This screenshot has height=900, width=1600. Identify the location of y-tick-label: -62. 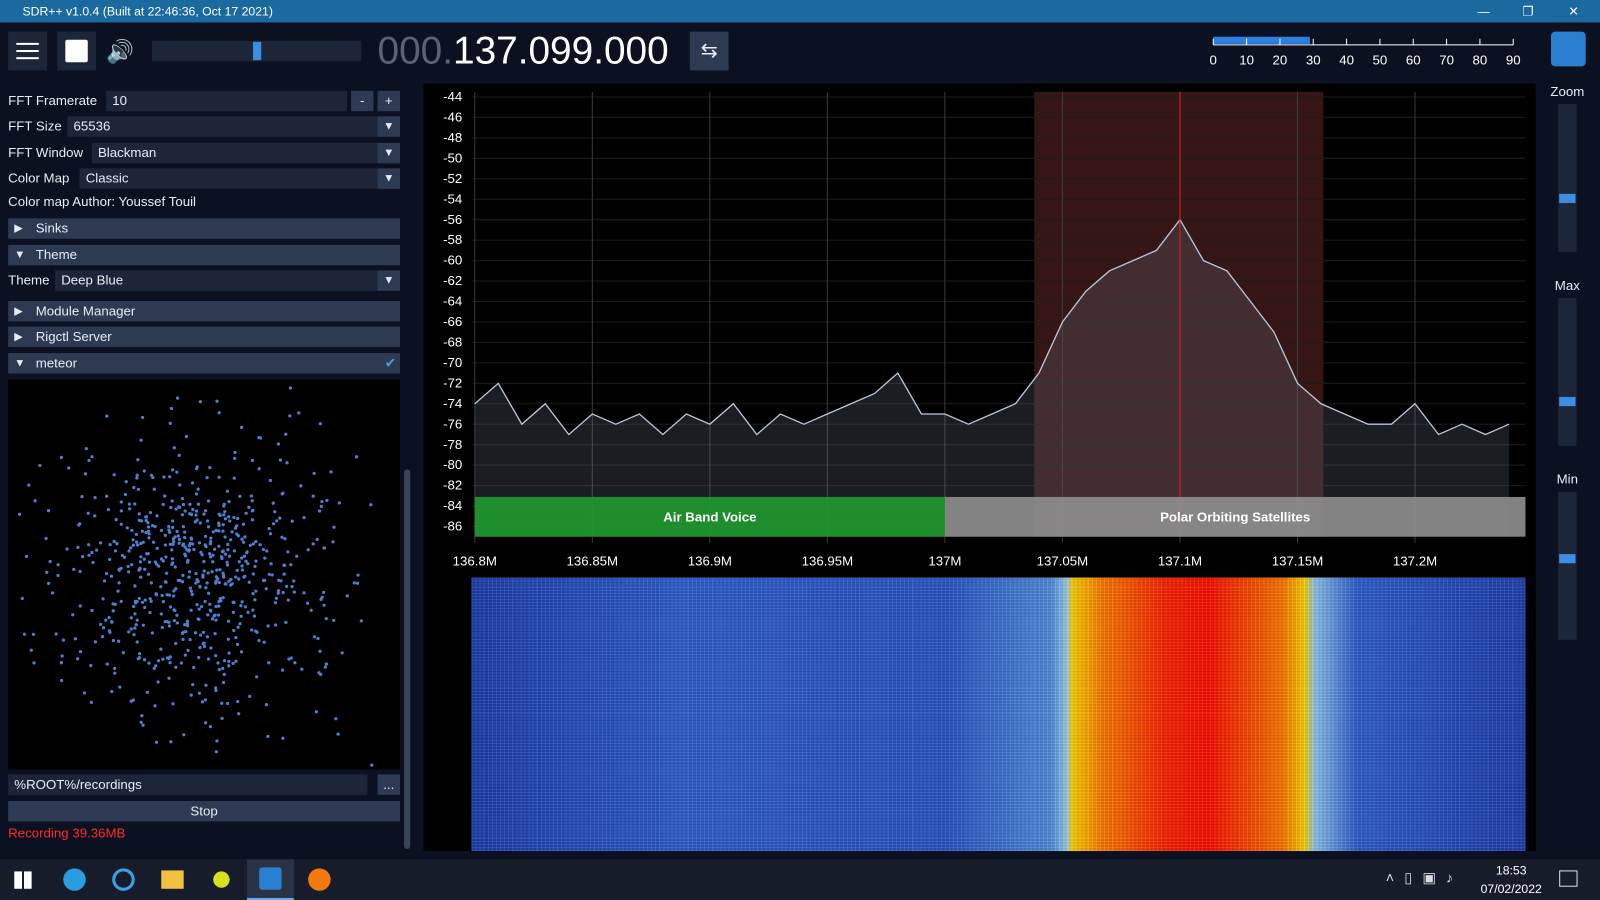
(452, 280).